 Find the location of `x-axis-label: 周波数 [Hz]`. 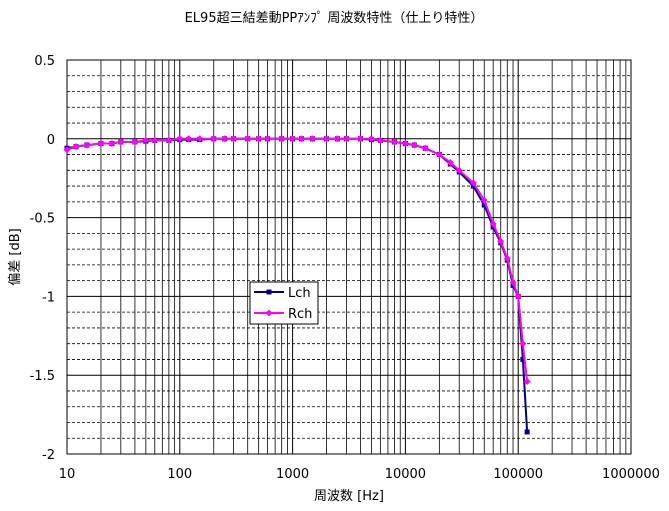

x-axis-label: 周波数 [Hz] is located at coordinates (349, 496).